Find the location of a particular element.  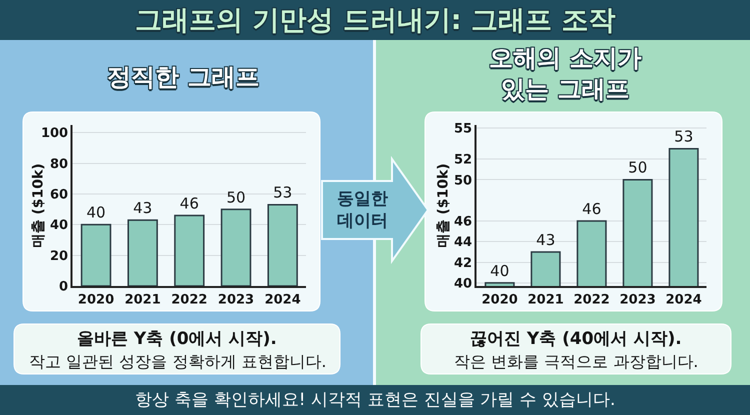

text: 그래프의 기만성 드러내기: 그래프 조작 is located at coordinates (375, 20).